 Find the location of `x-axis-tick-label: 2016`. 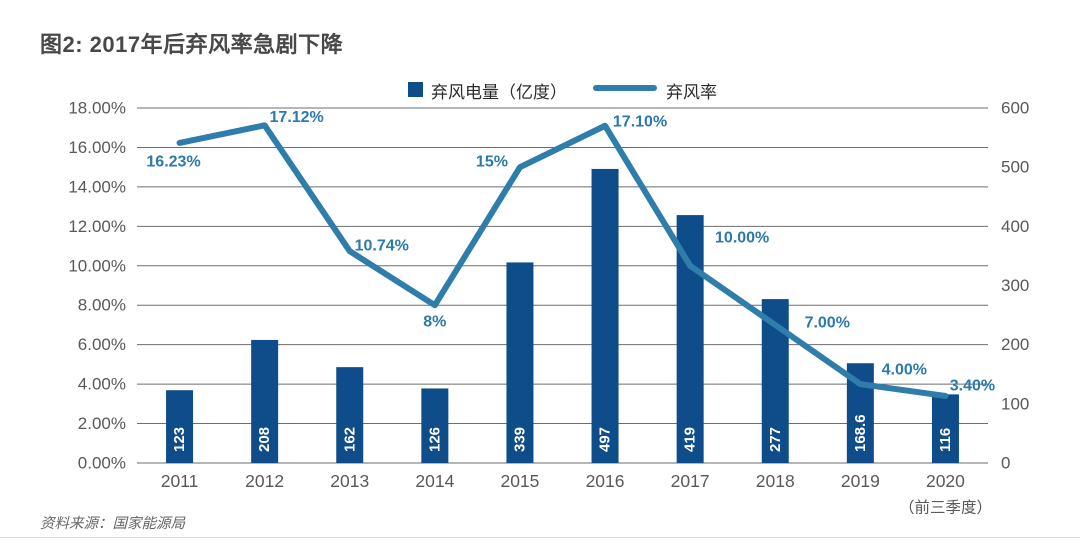

x-axis-tick-label: 2016 is located at coordinates (605, 481).